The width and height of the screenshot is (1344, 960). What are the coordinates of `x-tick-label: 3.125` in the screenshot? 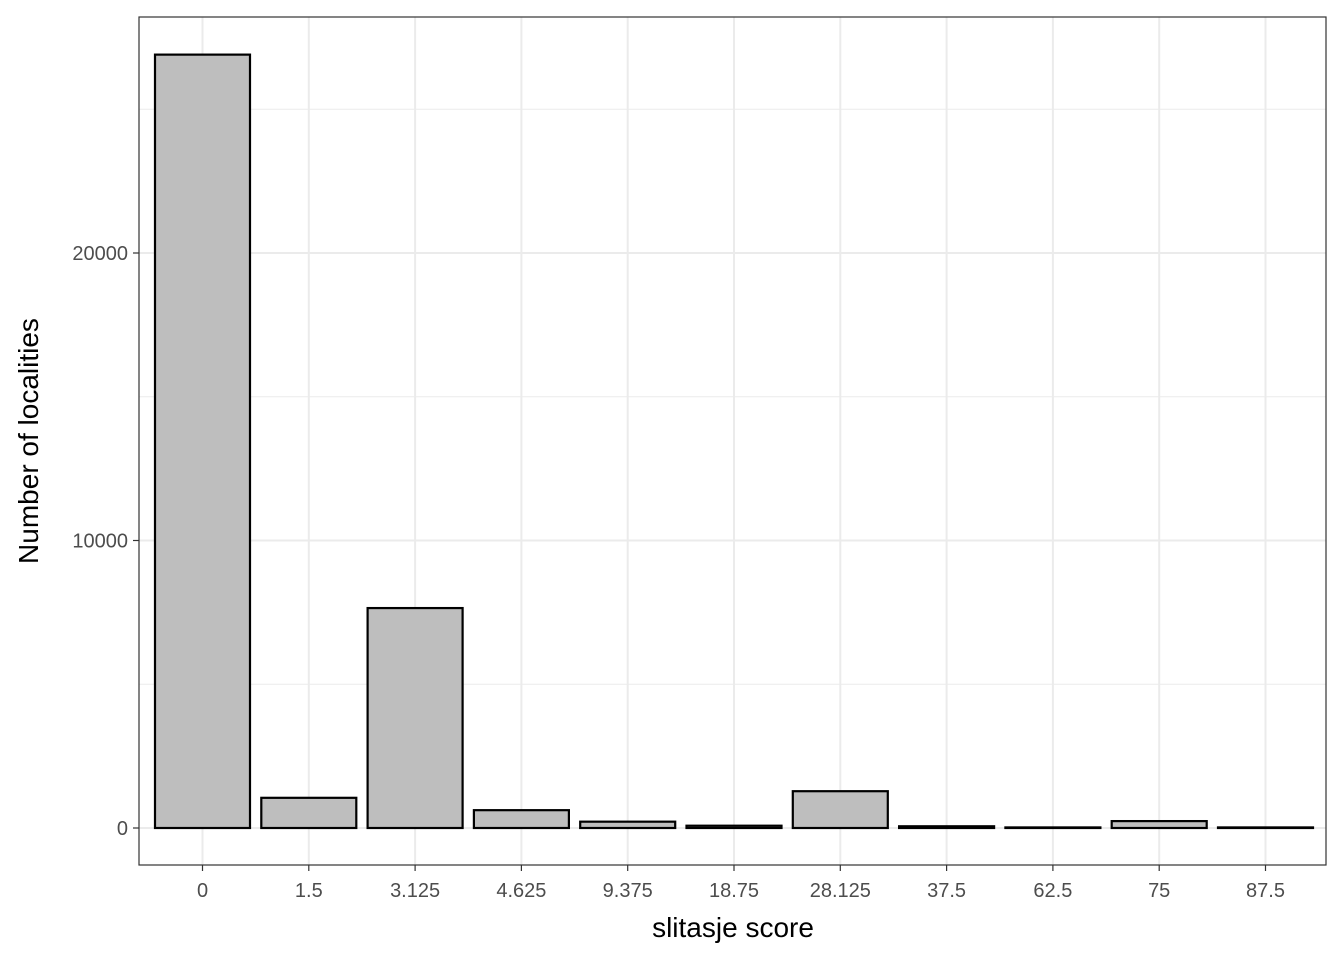 It's located at (415, 891).